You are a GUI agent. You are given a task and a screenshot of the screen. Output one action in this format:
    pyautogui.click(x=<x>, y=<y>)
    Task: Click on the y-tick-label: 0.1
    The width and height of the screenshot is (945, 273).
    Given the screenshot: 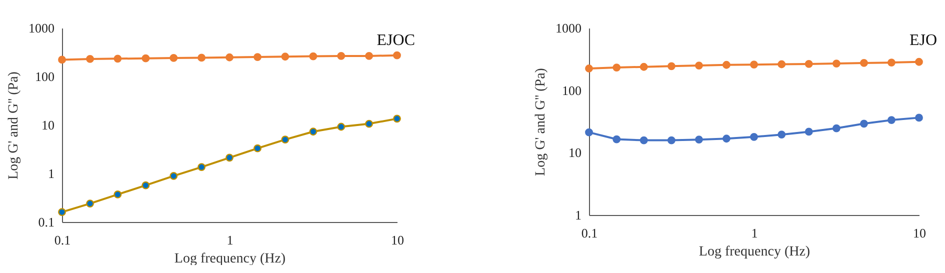 What is the action you would take?
    pyautogui.click(x=46, y=222)
    